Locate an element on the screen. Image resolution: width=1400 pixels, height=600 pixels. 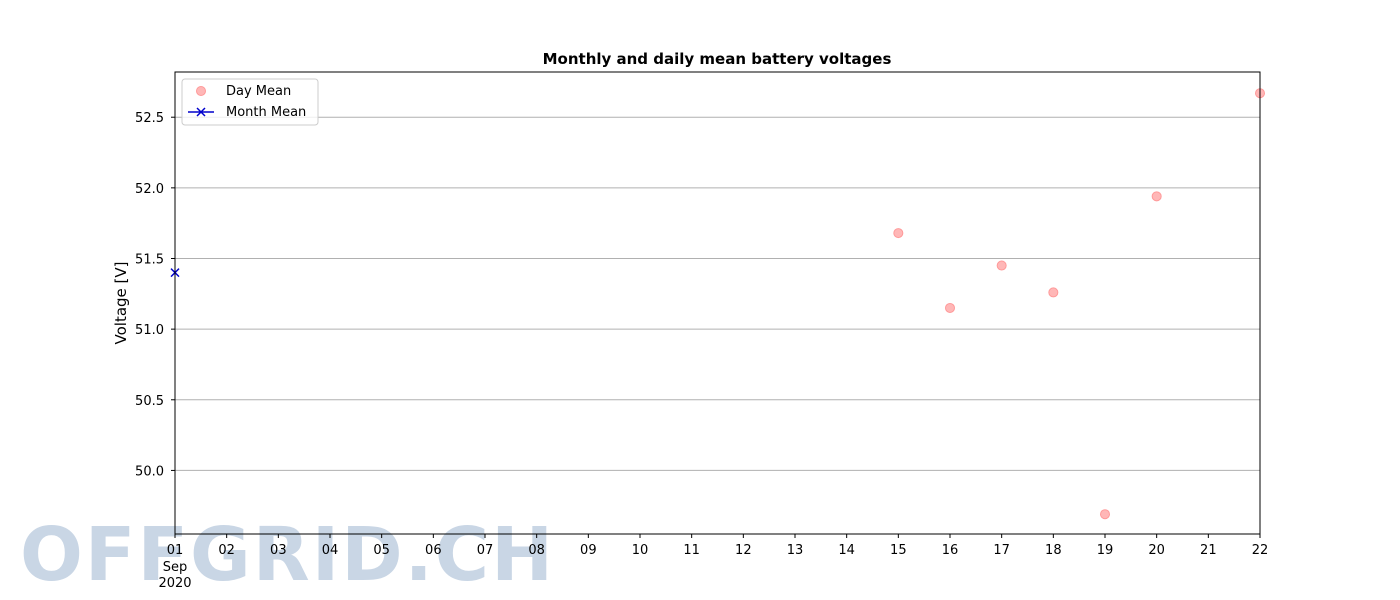
y-tick-label: 50.0 is located at coordinates (149, 471).